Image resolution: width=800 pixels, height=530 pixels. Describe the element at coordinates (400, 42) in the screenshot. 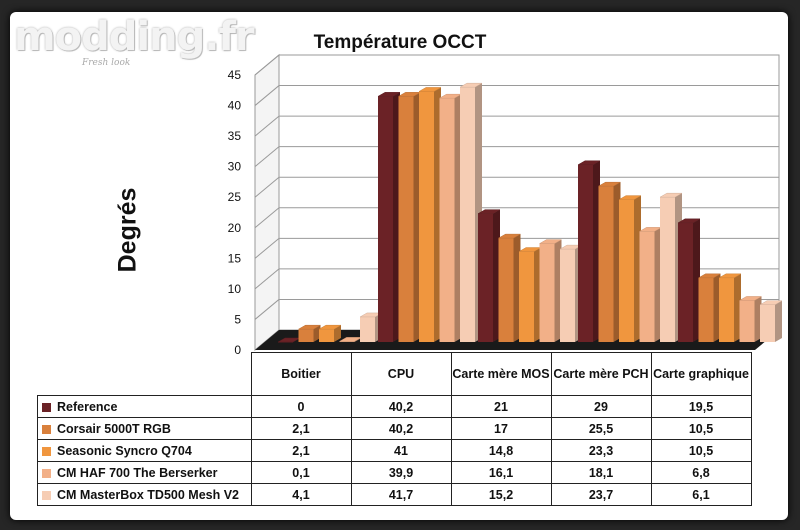

I see `chart-title: Température OCCT` at that location.